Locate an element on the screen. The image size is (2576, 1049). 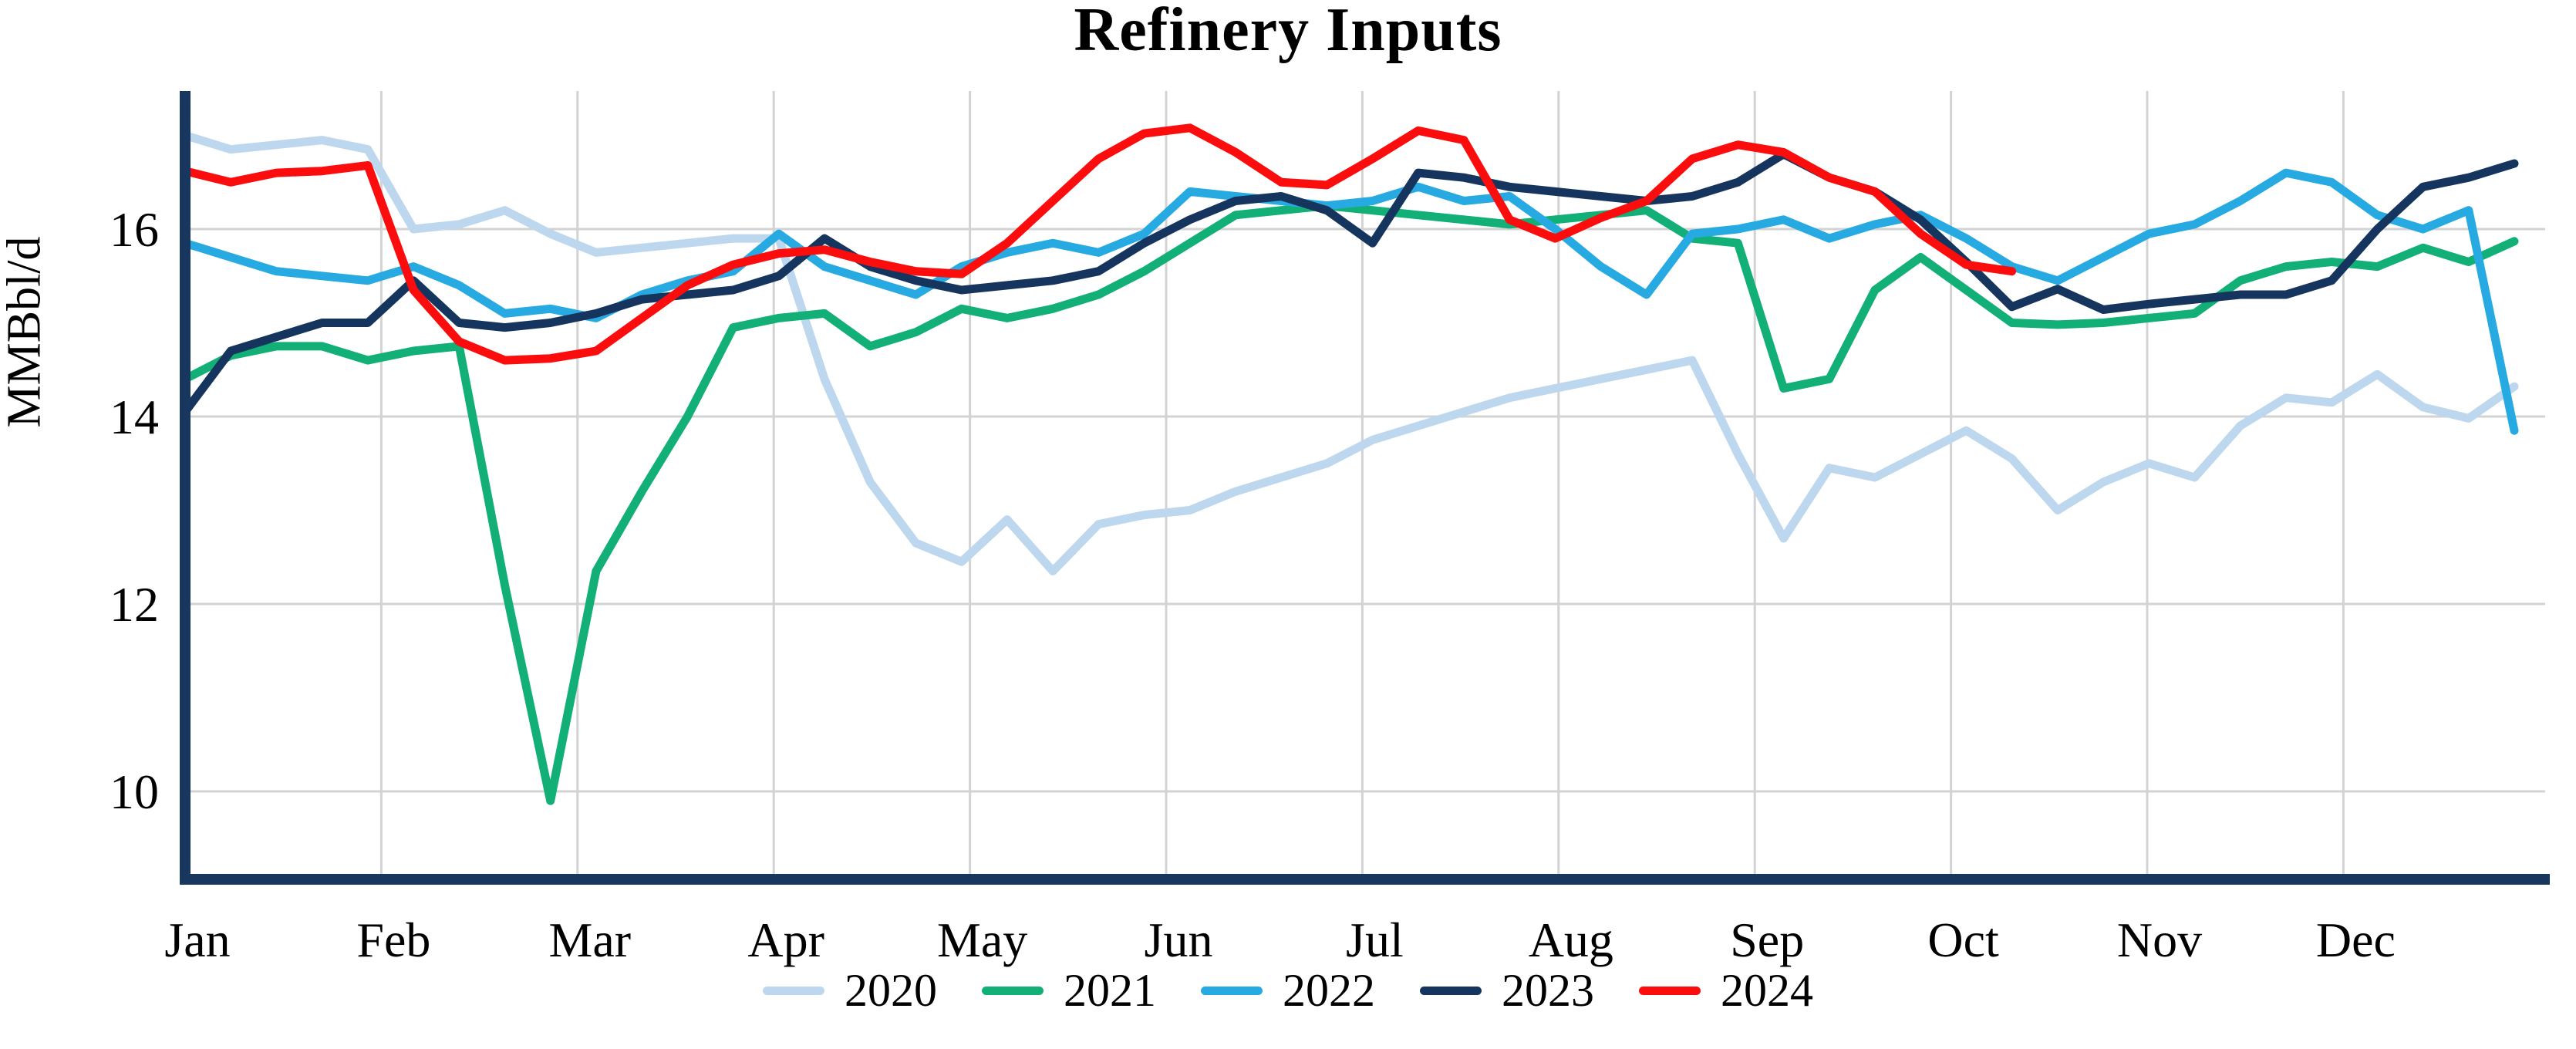
x-tick-Jul: Jul is located at coordinates (1375, 939).